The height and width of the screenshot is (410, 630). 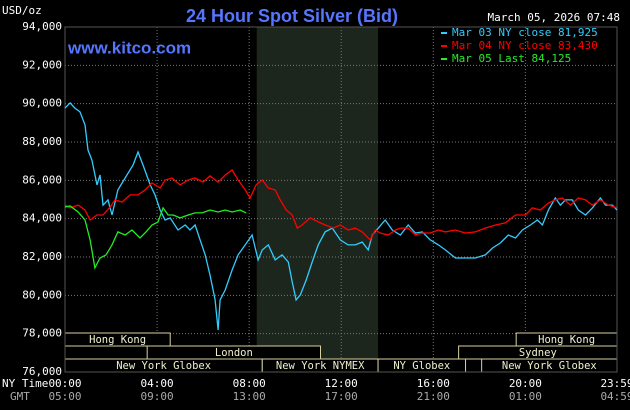 What do you see at coordinates (511, 58) in the screenshot?
I see `legend-label: Mar 05 Last 84,125` at bounding box center [511, 58].